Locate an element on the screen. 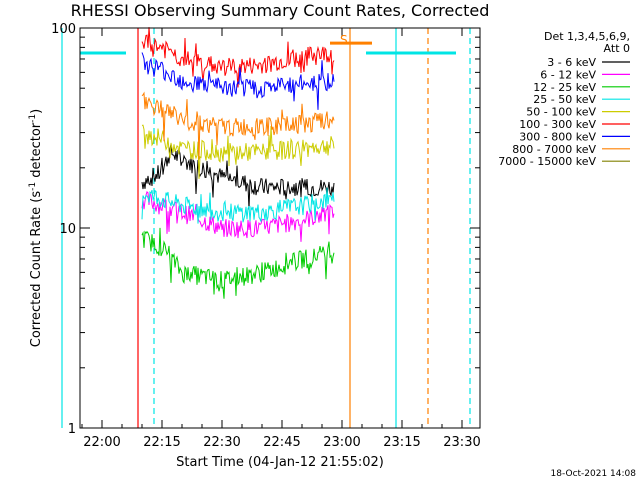 The width and height of the screenshot is (640, 484). legend-label: 800 - 7000 keV is located at coordinates (554, 149).